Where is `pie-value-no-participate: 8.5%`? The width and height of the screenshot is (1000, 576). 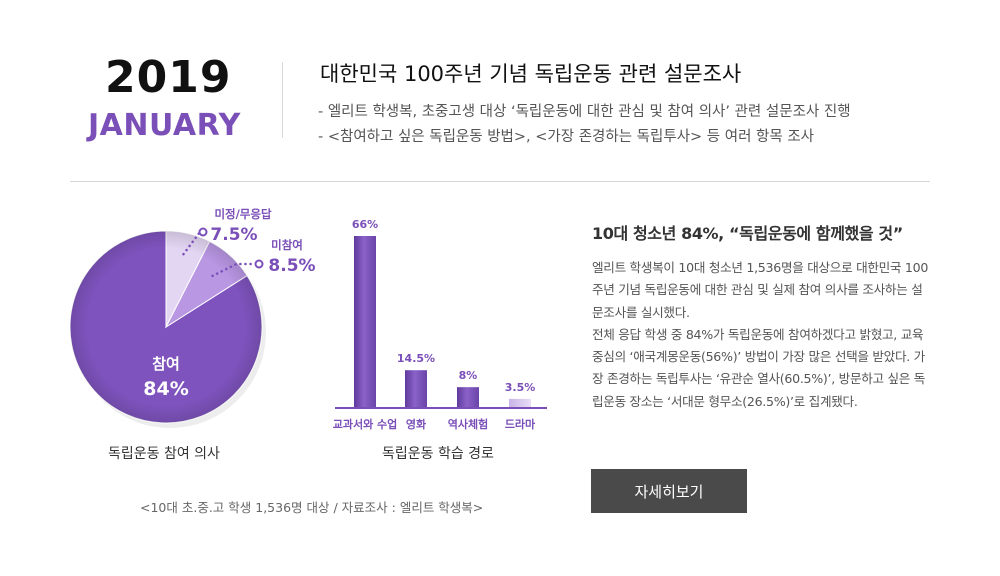
pie-value-no-participate: 8.5% is located at coordinates (291, 266).